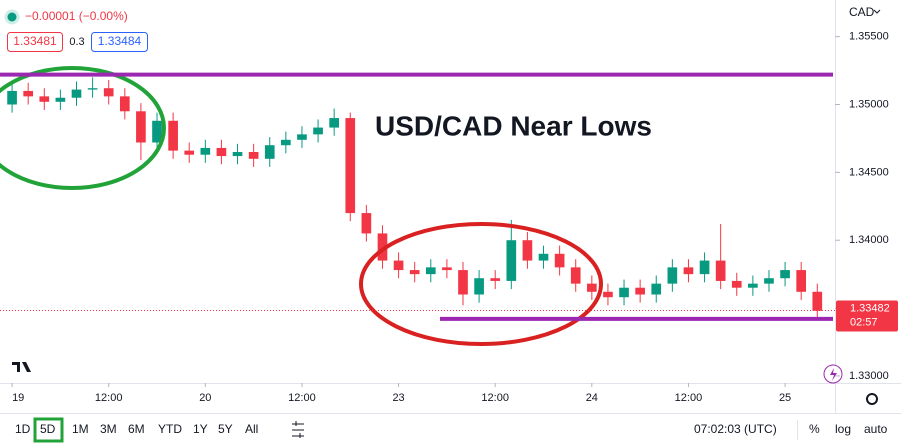 The width and height of the screenshot is (901, 446). What do you see at coordinates (251, 429) in the screenshot?
I see `timeframe: All` at bounding box center [251, 429].